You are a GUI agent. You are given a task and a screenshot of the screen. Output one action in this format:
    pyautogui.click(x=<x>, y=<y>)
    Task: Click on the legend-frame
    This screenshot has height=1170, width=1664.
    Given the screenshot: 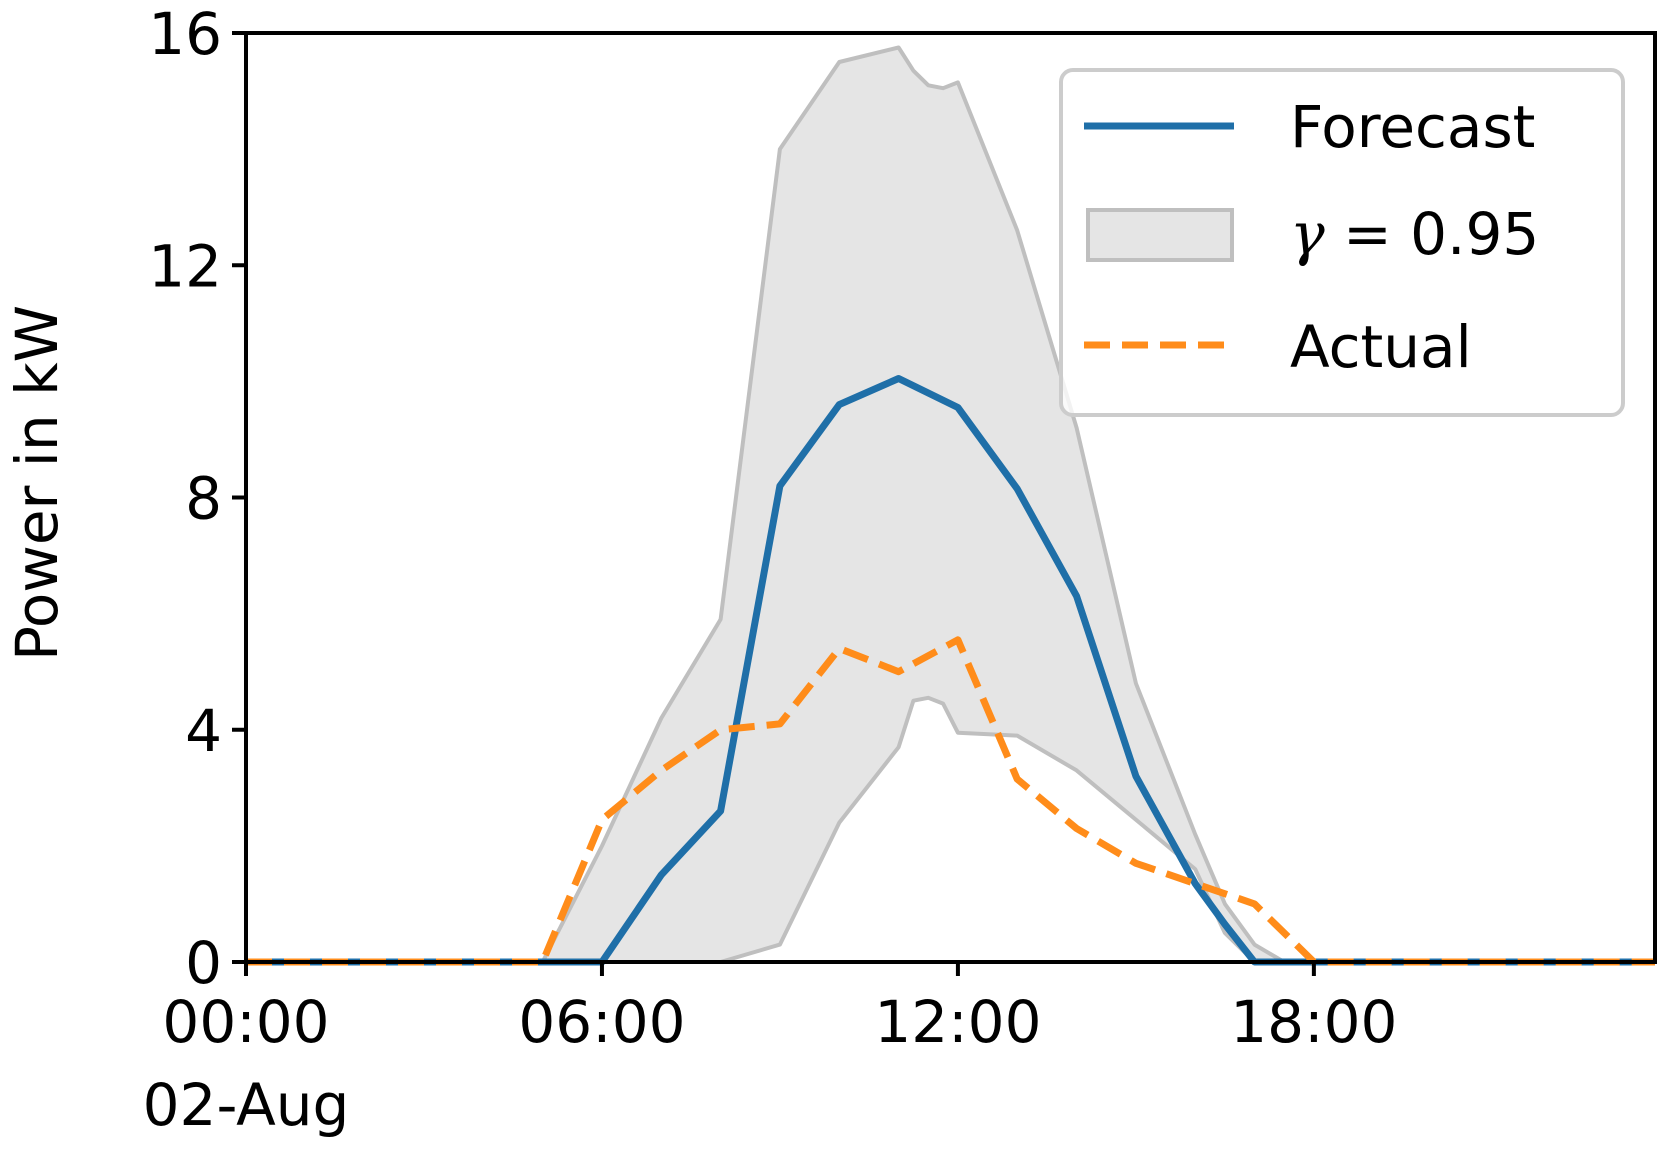 What is the action you would take?
    pyautogui.click(x=1342, y=242)
    